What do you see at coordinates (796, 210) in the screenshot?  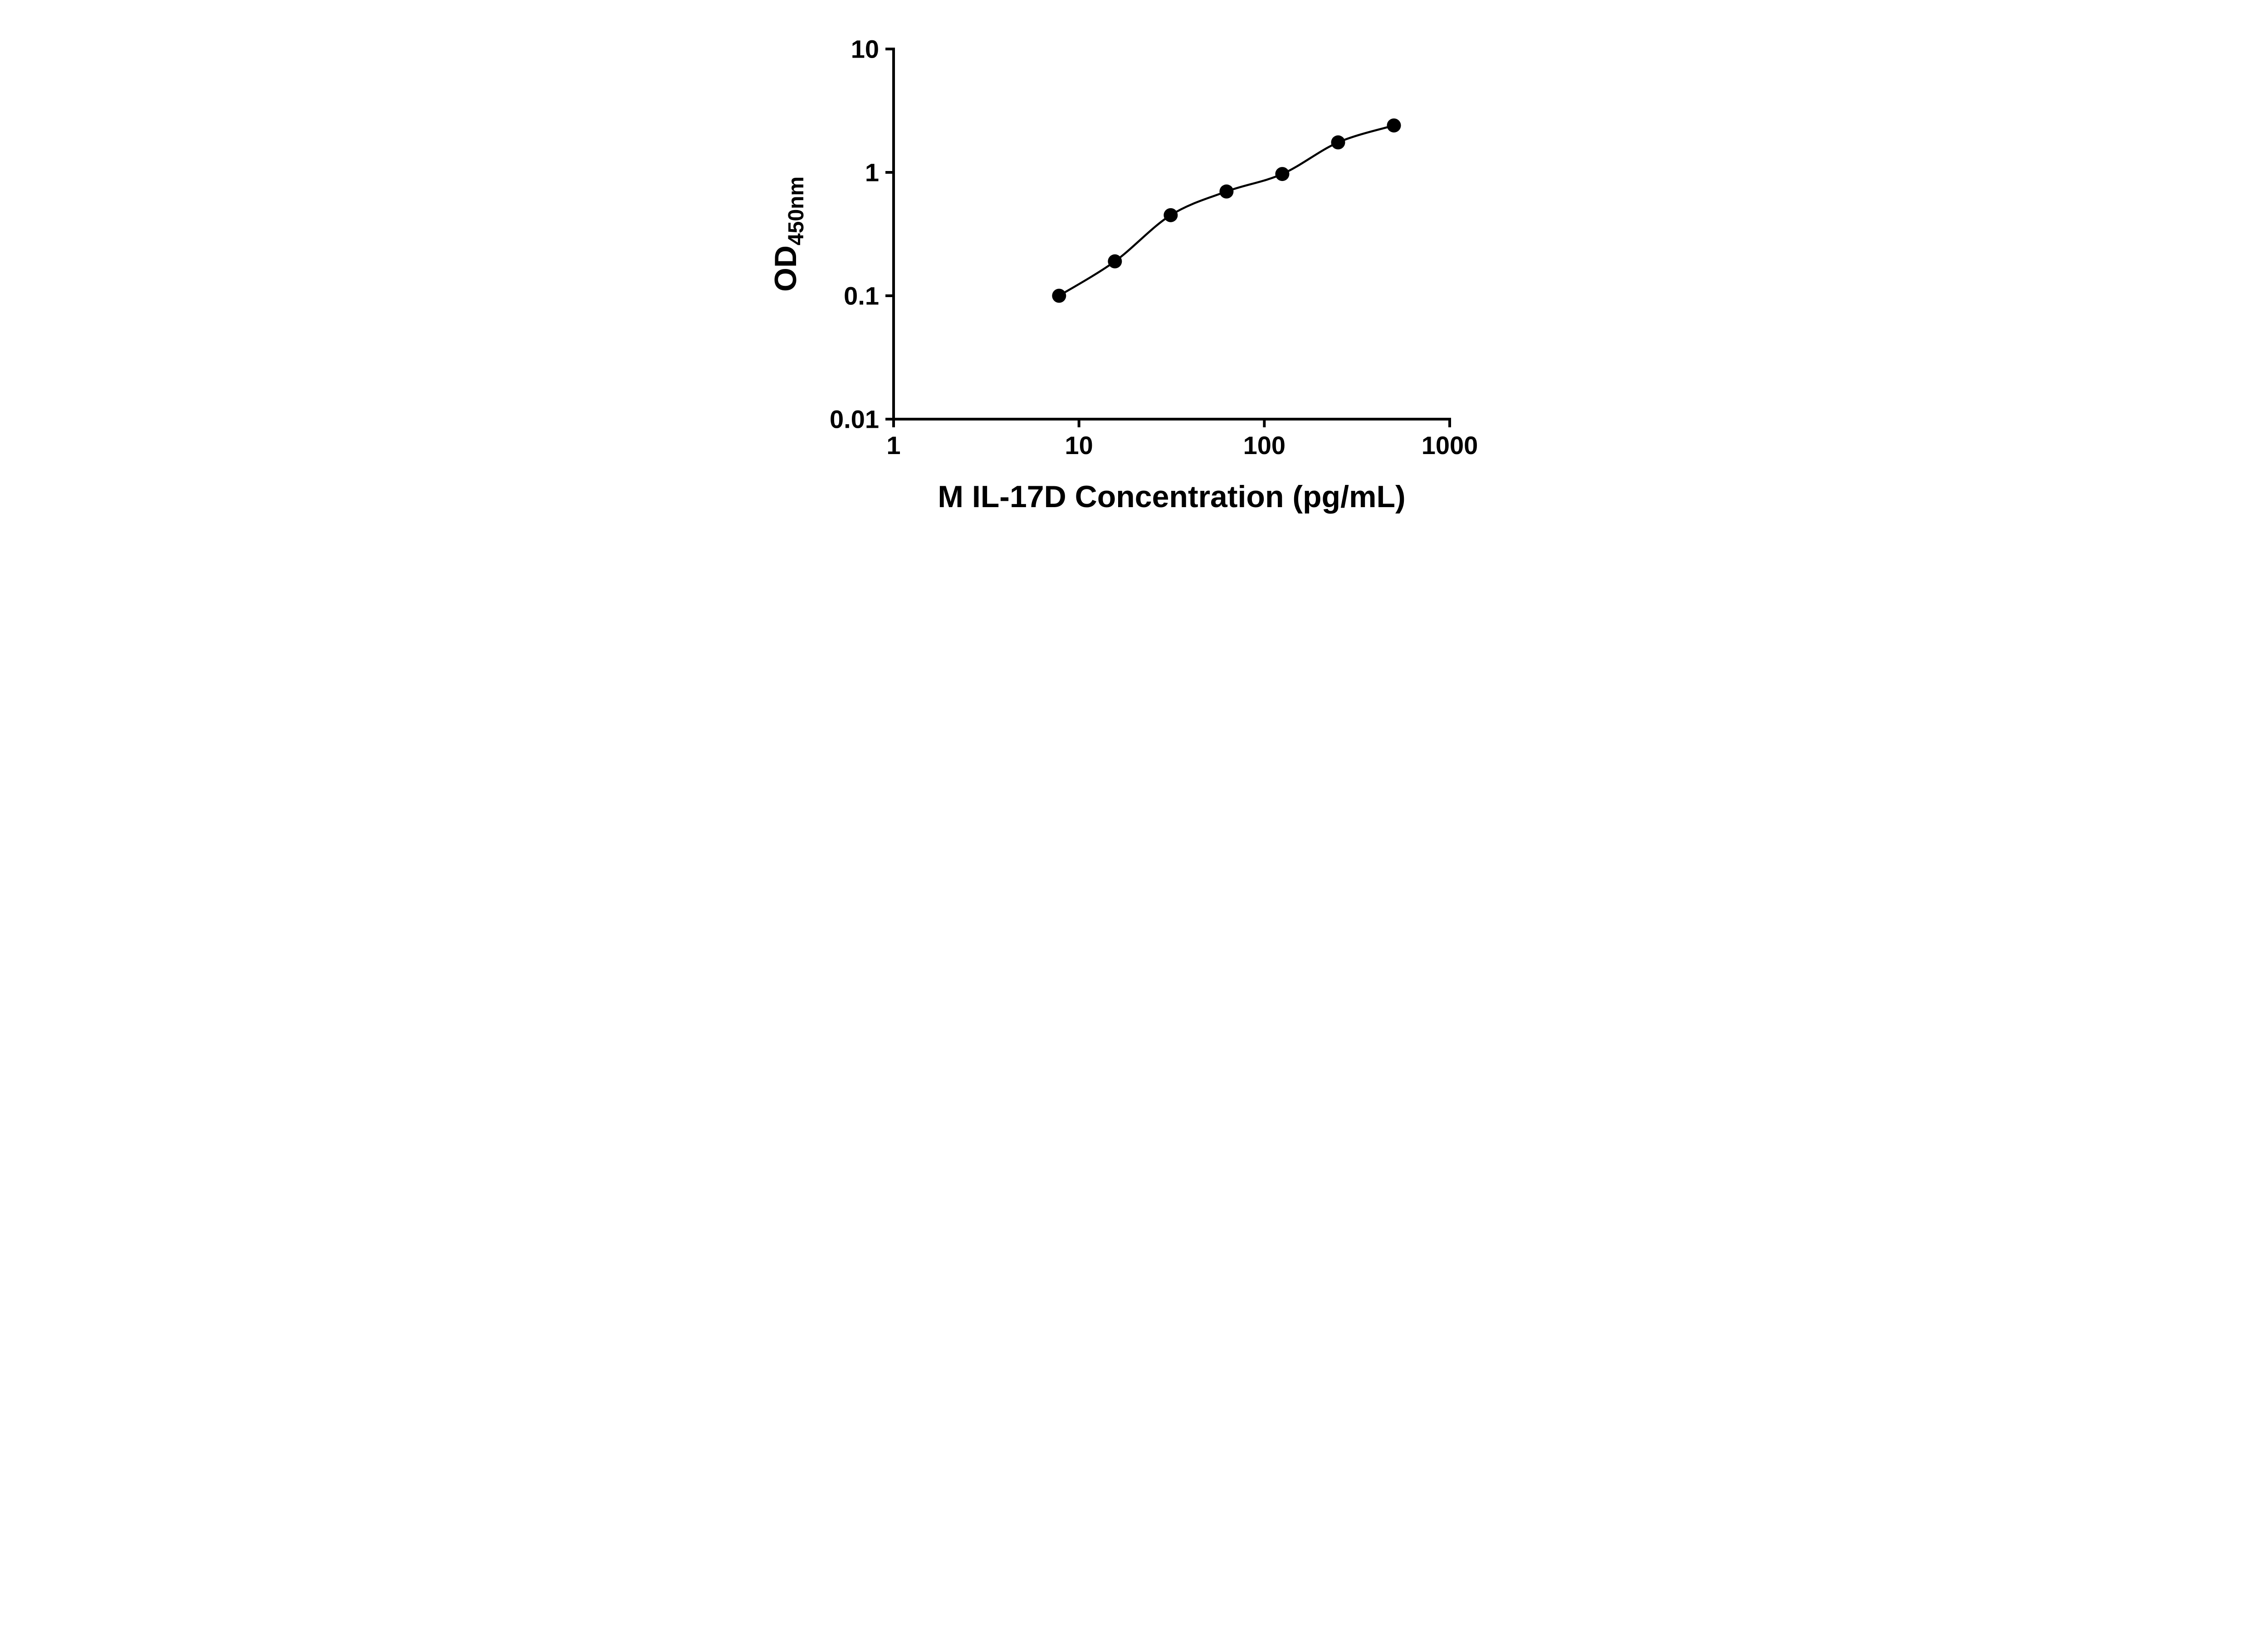 I see `y-axis-title-sub: 450nm` at bounding box center [796, 210].